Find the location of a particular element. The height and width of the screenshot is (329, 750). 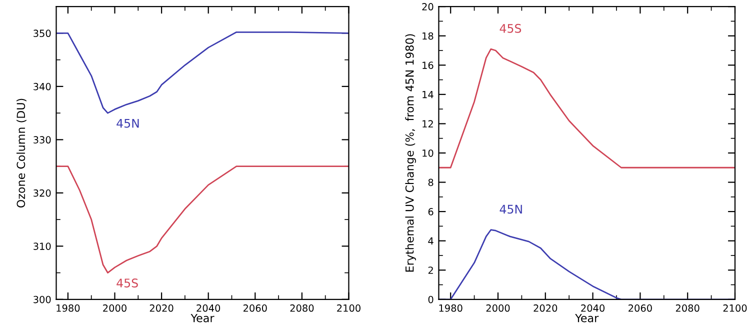

y-tick-label: 6 is located at coordinates (431, 212).